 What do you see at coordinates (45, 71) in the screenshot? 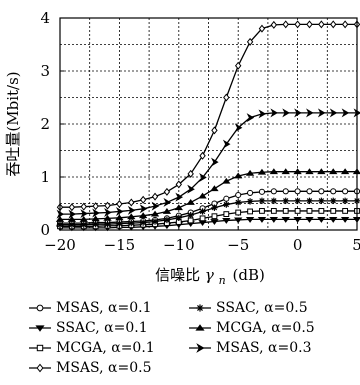
I see `y-tick-label: 3` at bounding box center [45, 71].